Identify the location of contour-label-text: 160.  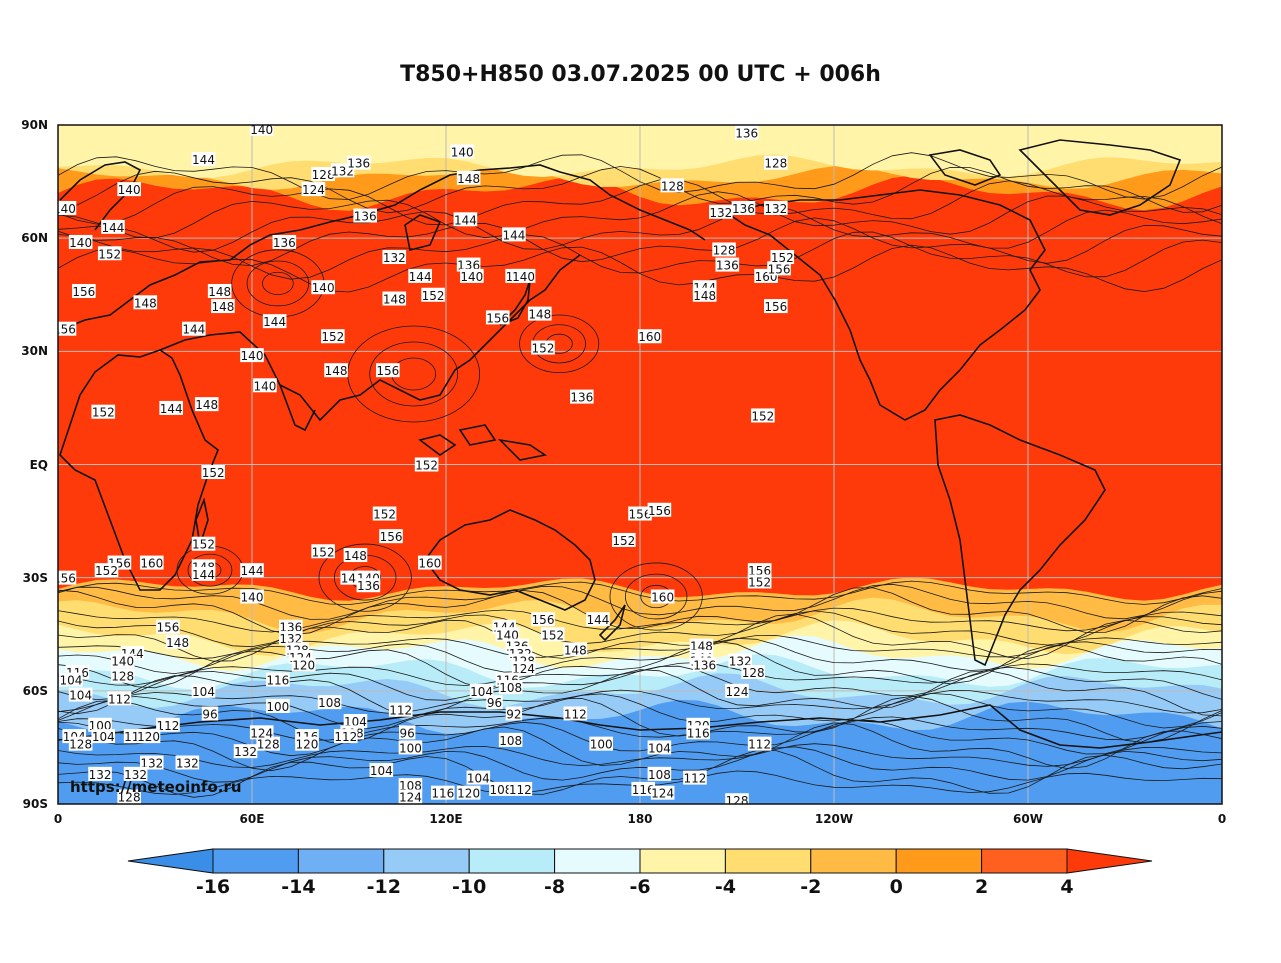
(649, 337).